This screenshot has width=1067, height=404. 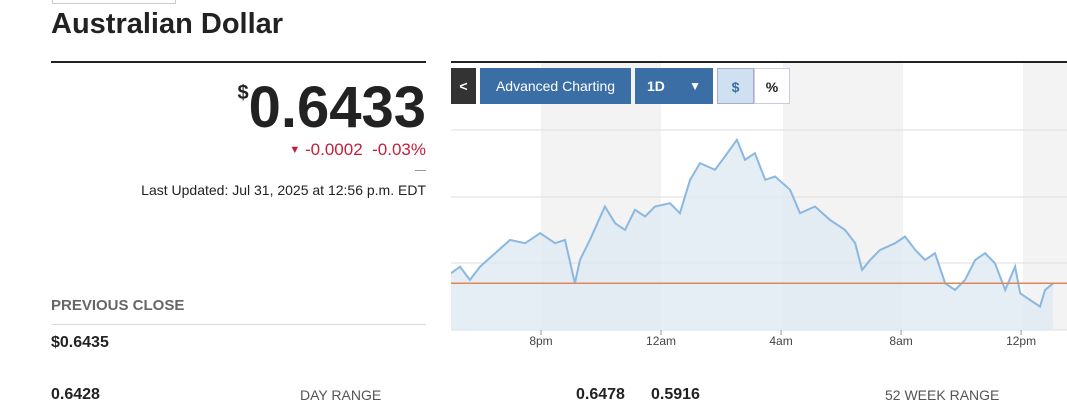 I want to click on x-tick-label: 8pm, so click(x=540, y=341).